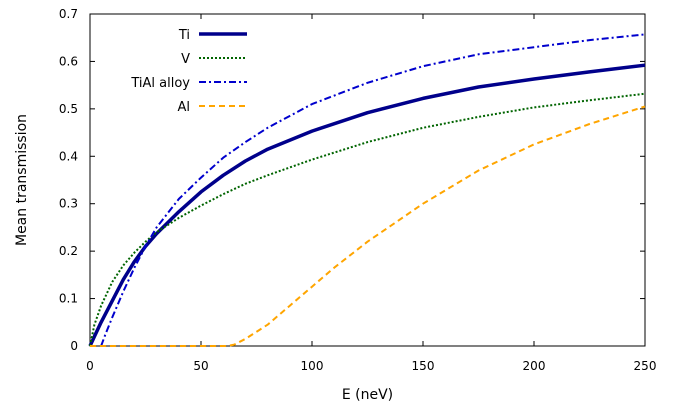  What do you see at coordinates (534, 366) in the screenshot?
I see `x-tick-label: 200` at bounding box center [534, 366].